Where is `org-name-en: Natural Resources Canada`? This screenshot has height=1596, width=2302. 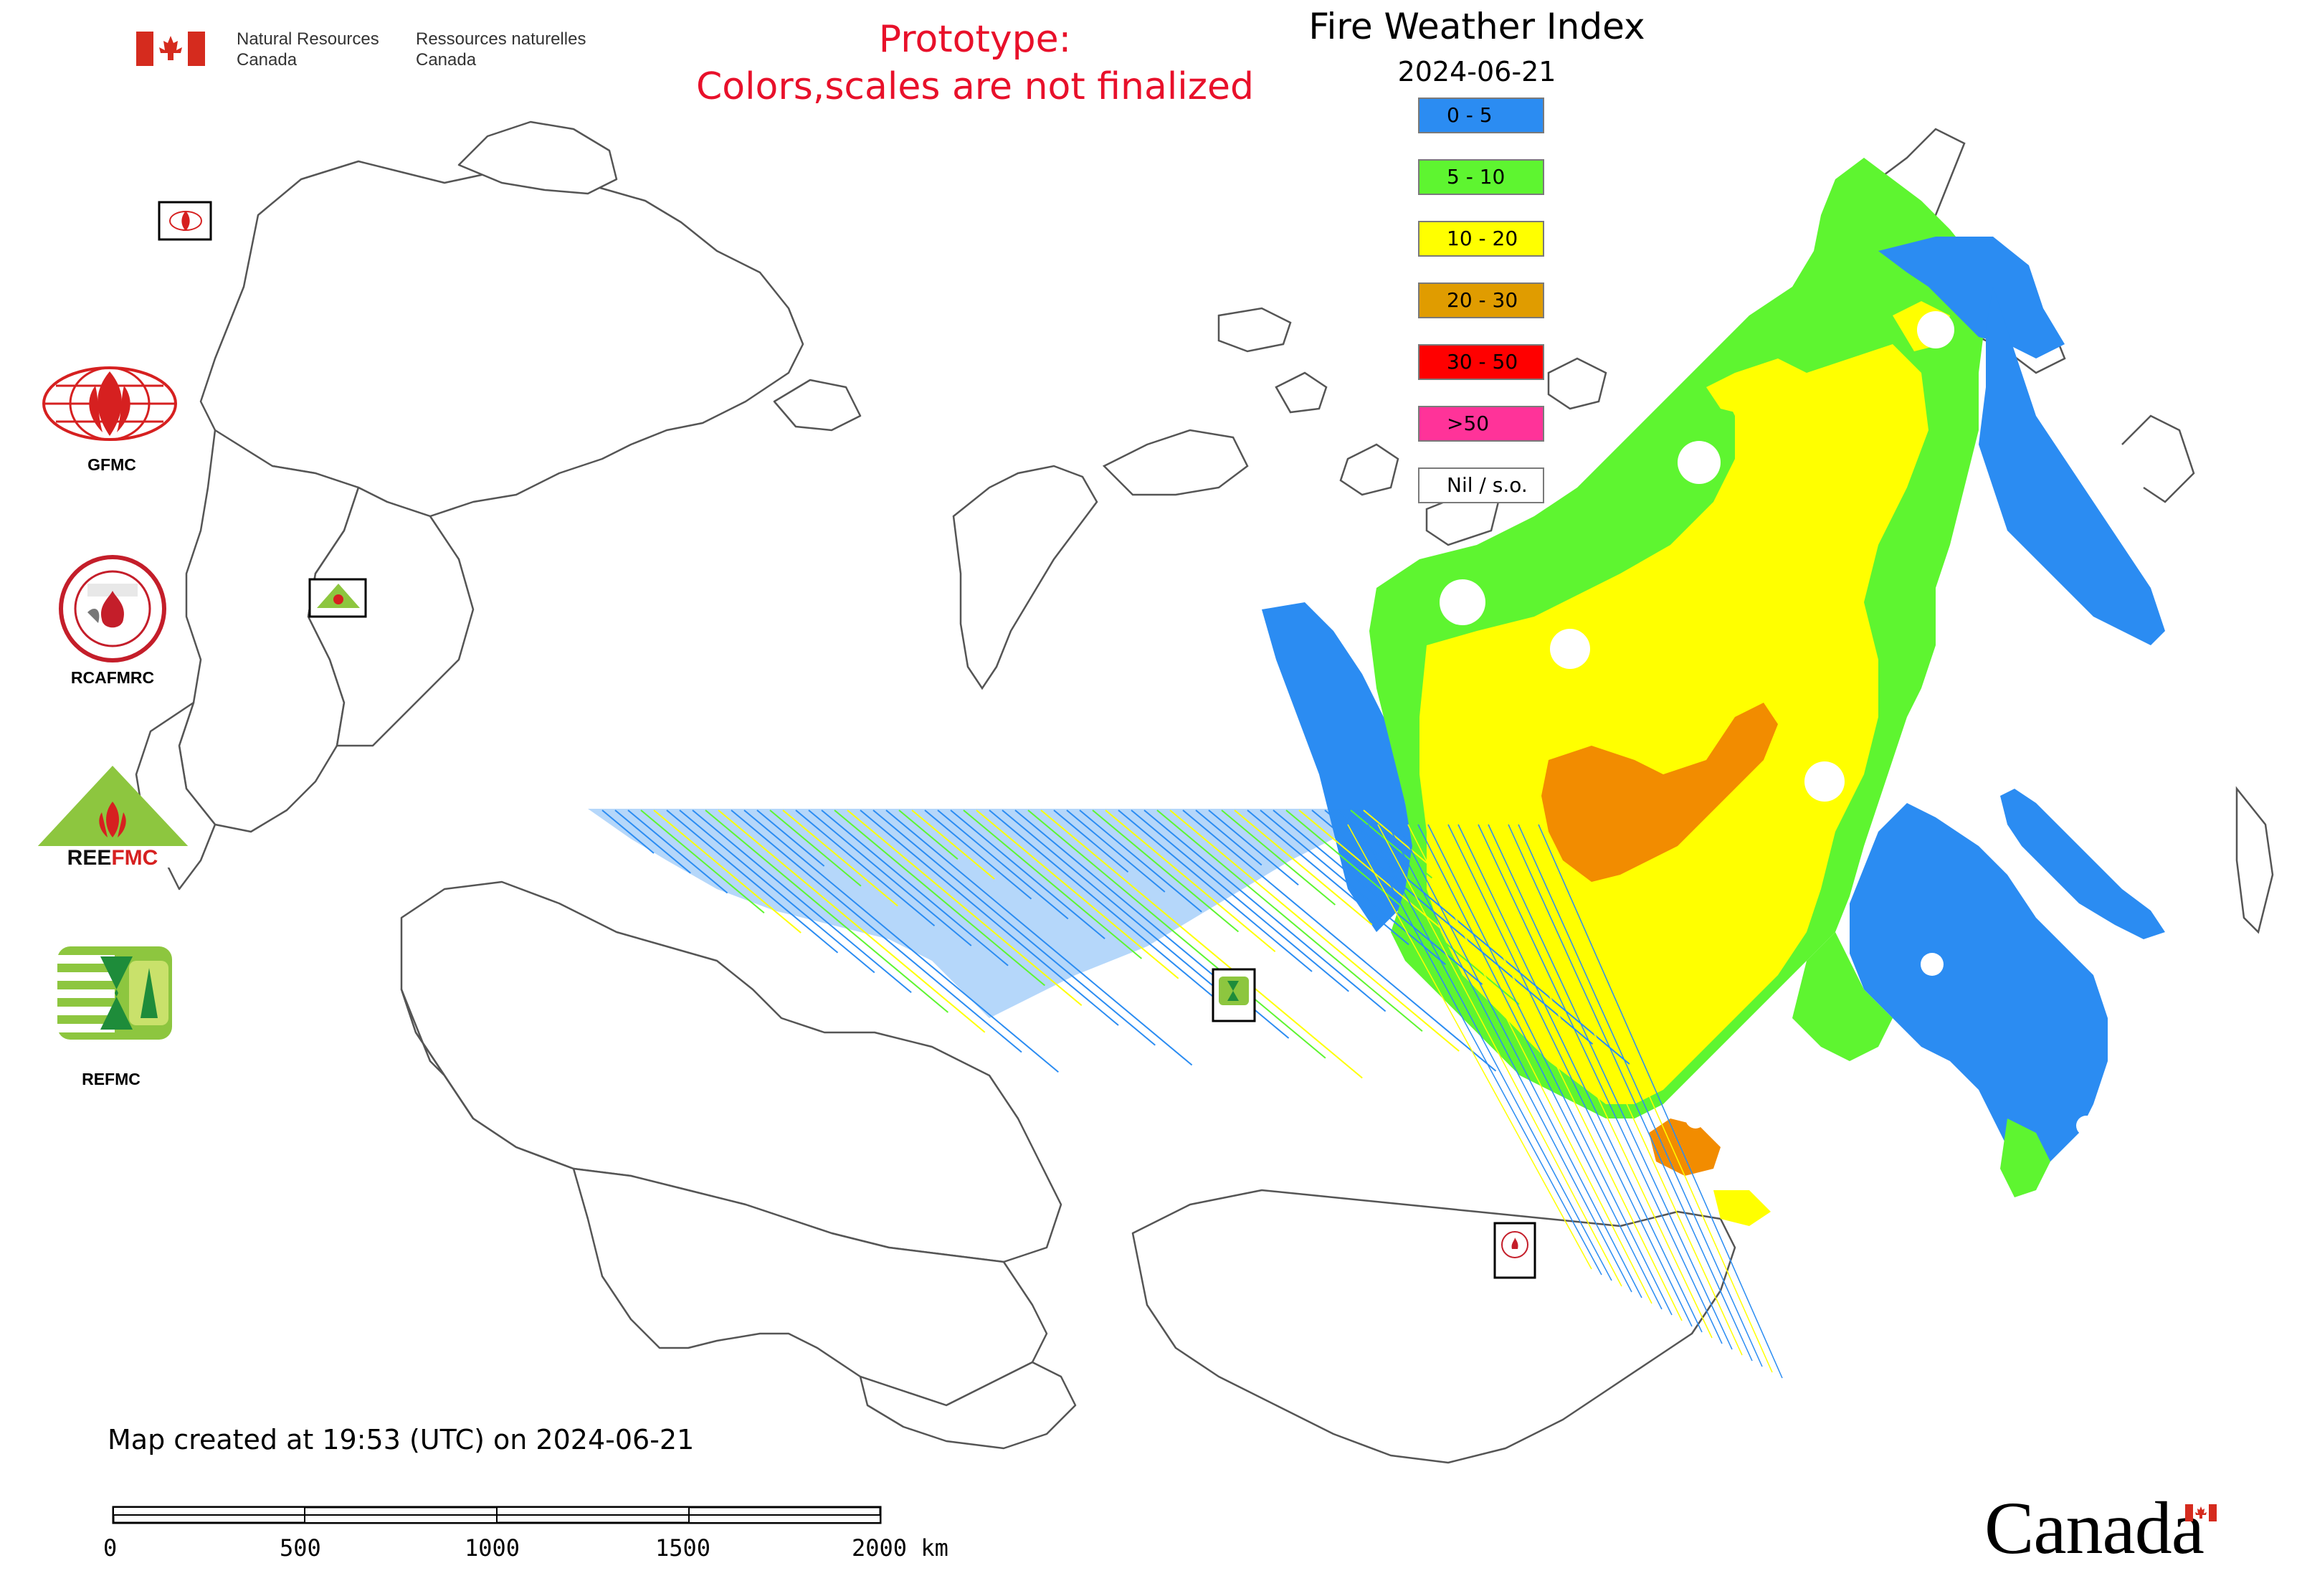
org-name-en: Natural Resources Canada is located at coordinates (308, 49).